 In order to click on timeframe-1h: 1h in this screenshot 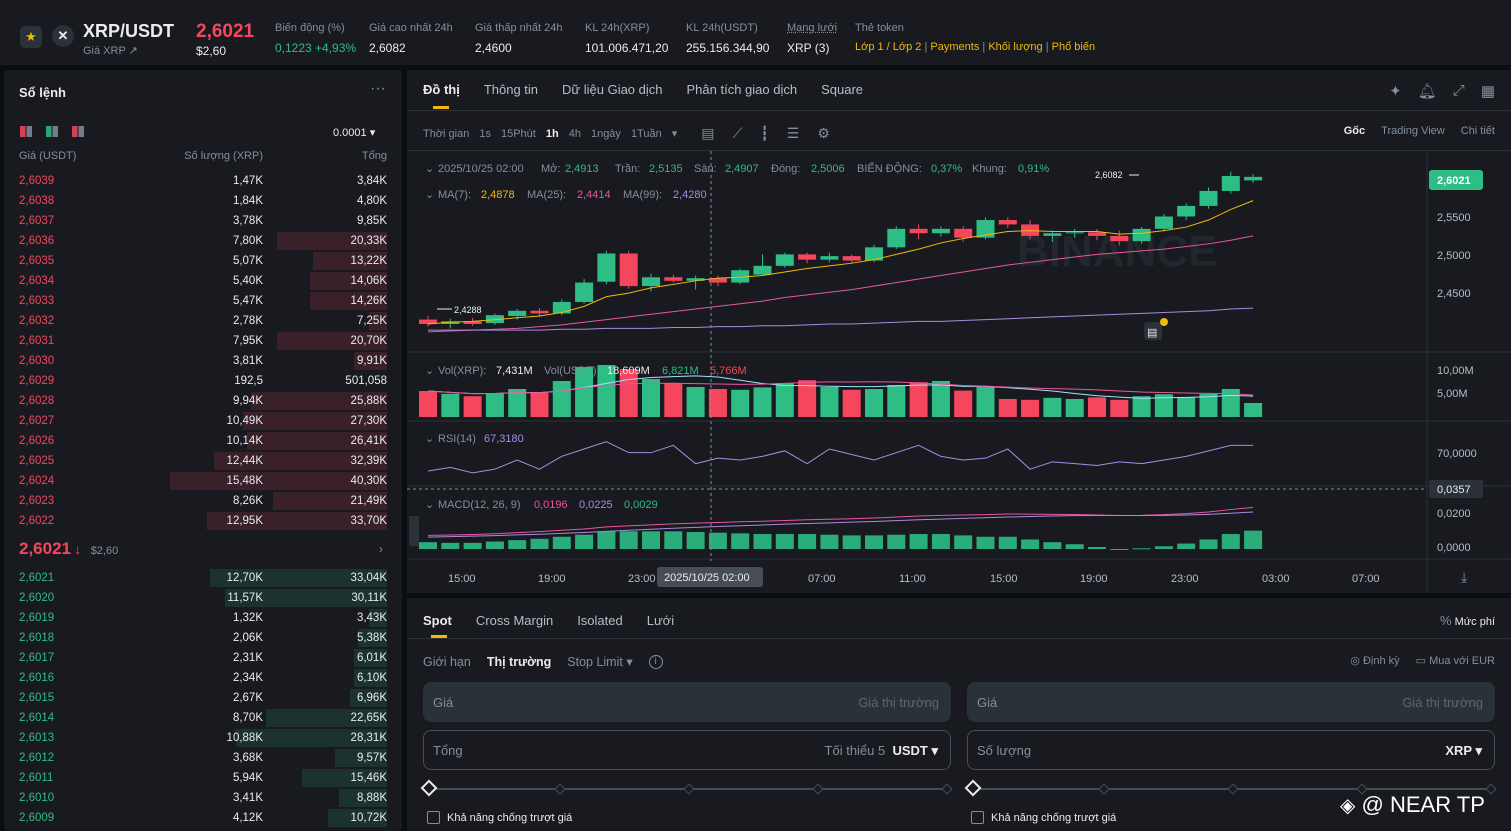, I will do `click(552, 133)`.